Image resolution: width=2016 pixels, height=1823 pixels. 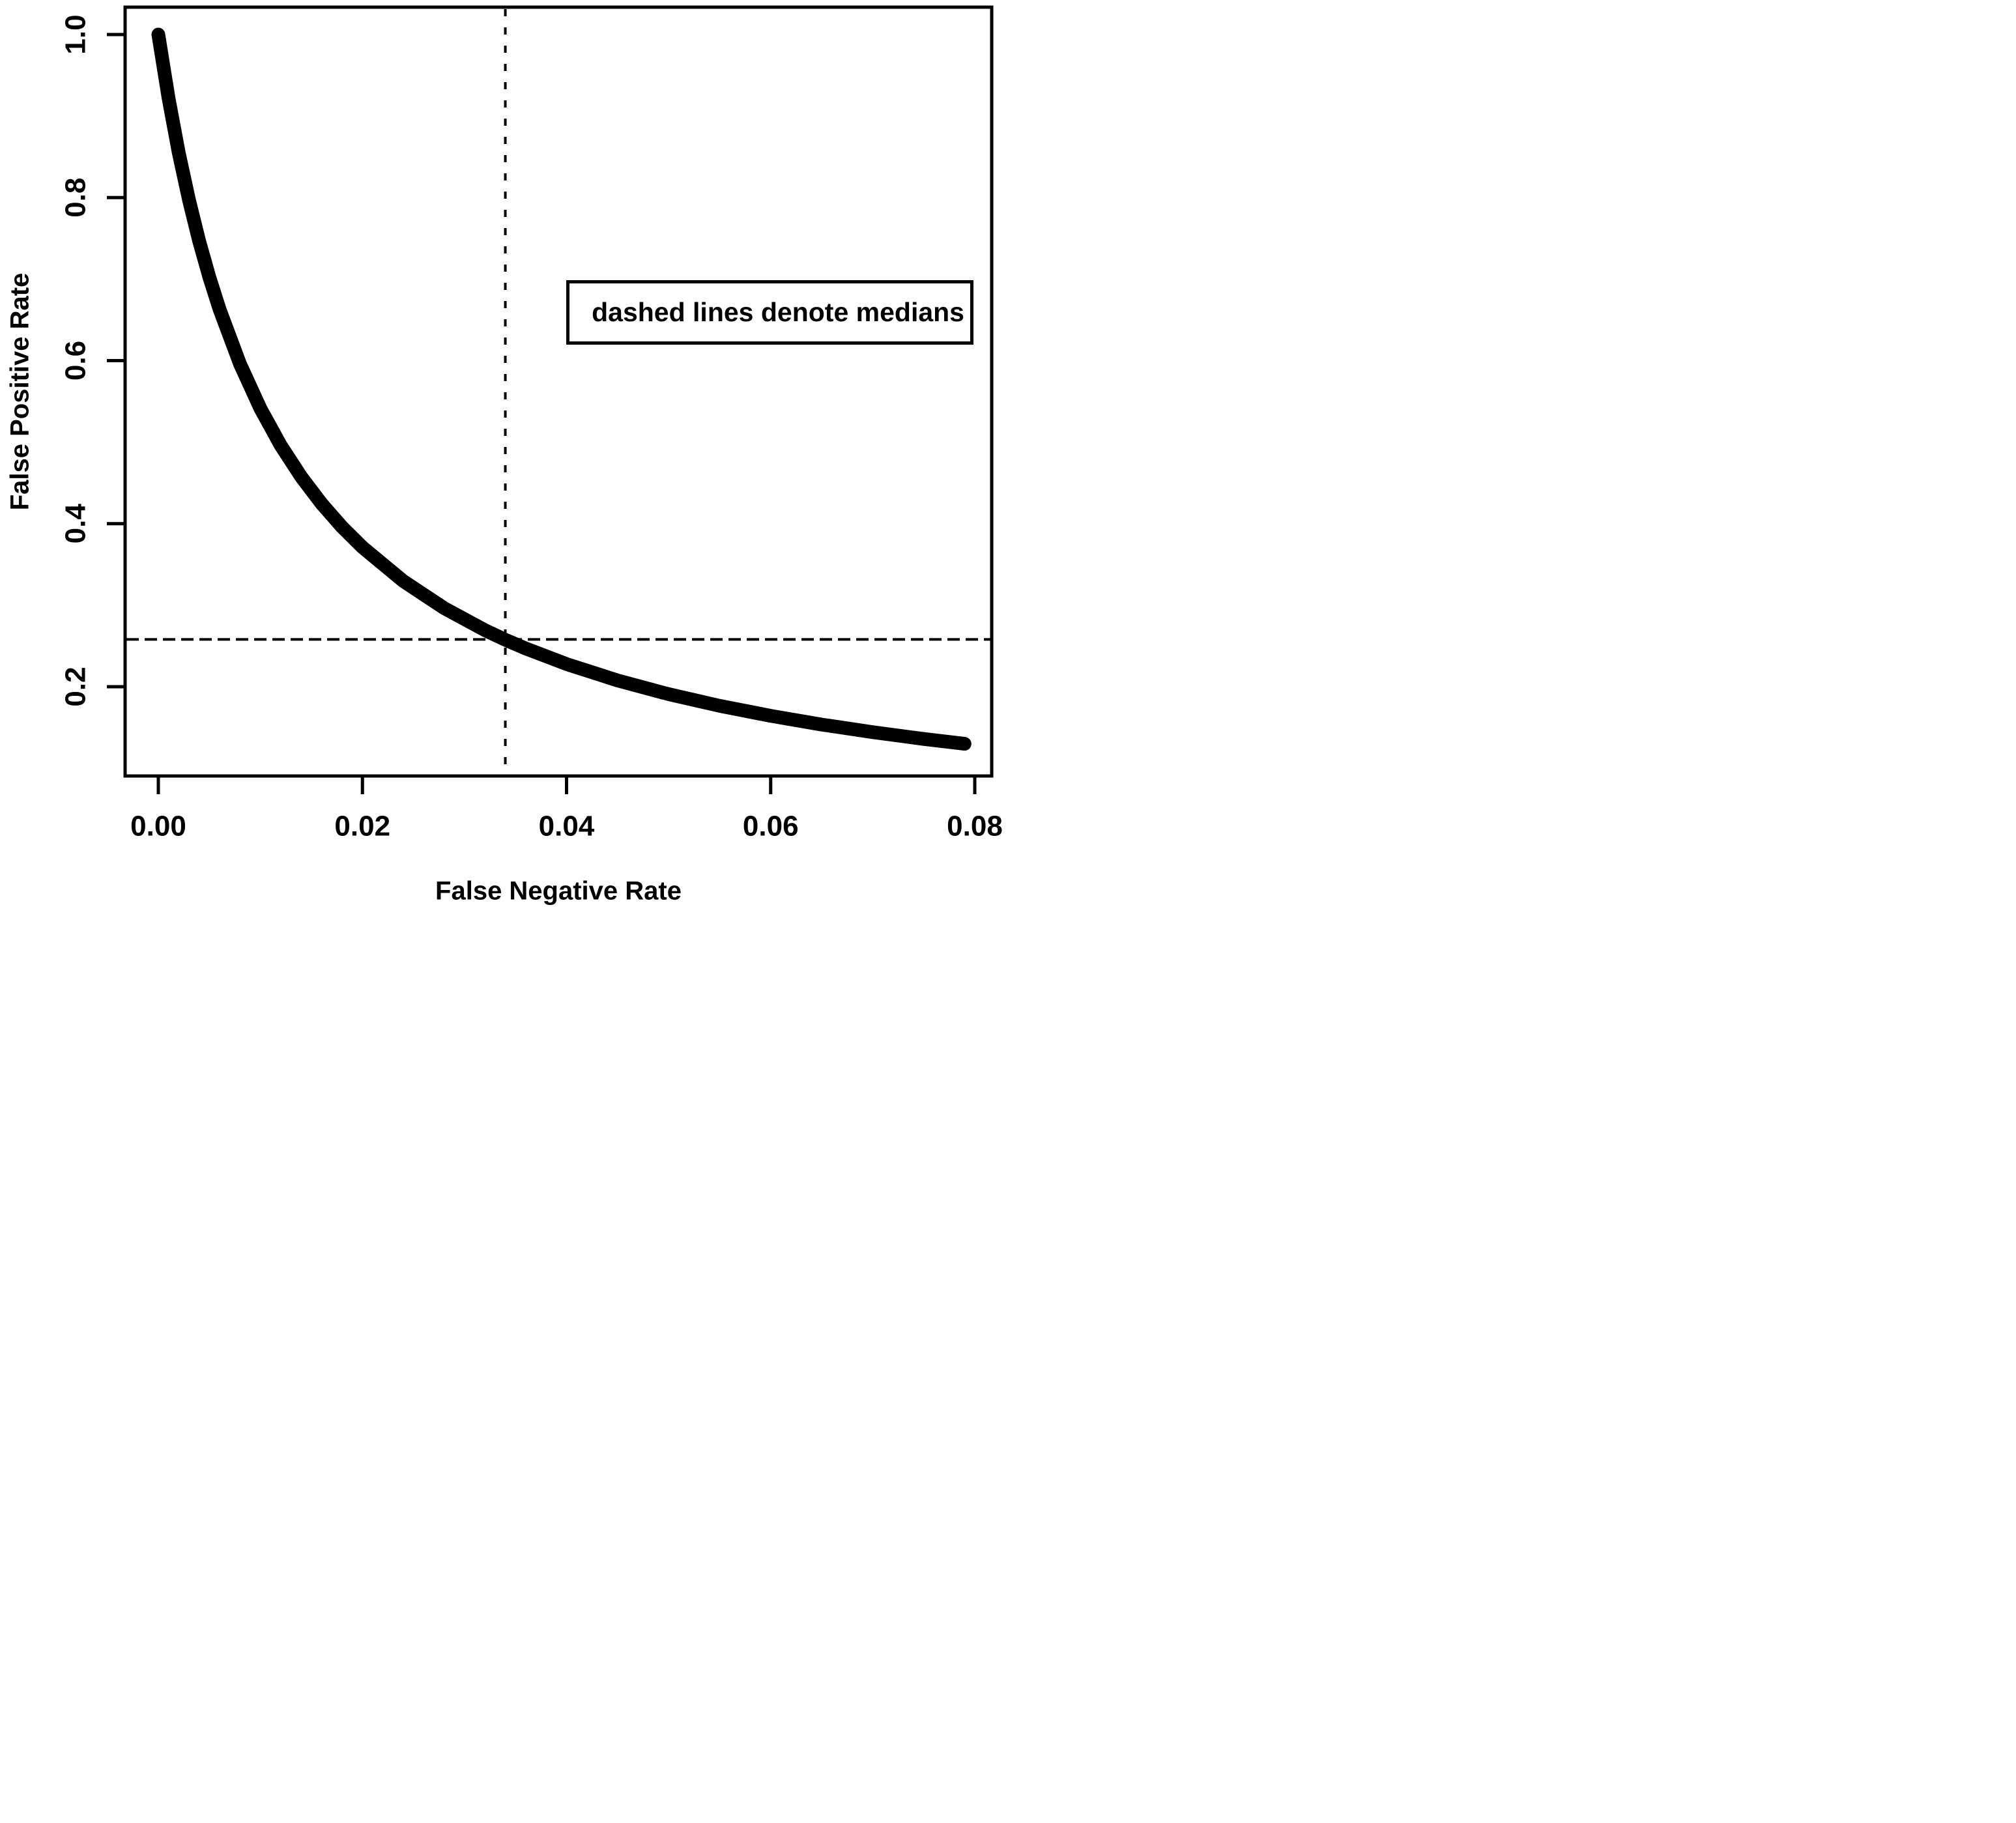 I want to click on legend-box: dashed lines denote medians, so click(x=769, y=312).